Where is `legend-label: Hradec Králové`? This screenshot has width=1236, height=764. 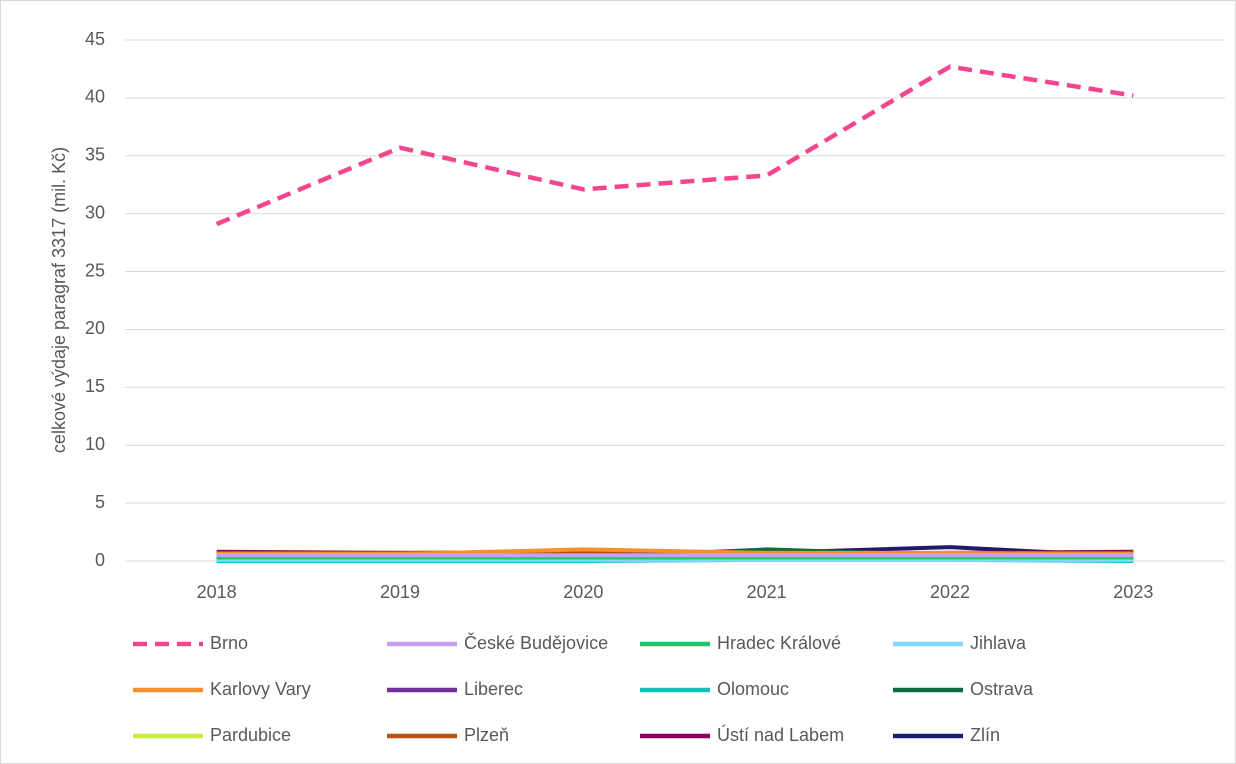
legend-label: Hradec Králové is located at coordinates (779, 643).